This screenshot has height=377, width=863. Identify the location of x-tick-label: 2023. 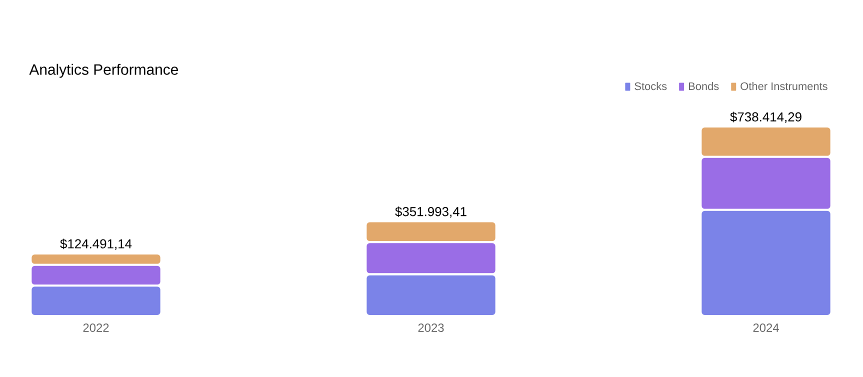
(431, 328).